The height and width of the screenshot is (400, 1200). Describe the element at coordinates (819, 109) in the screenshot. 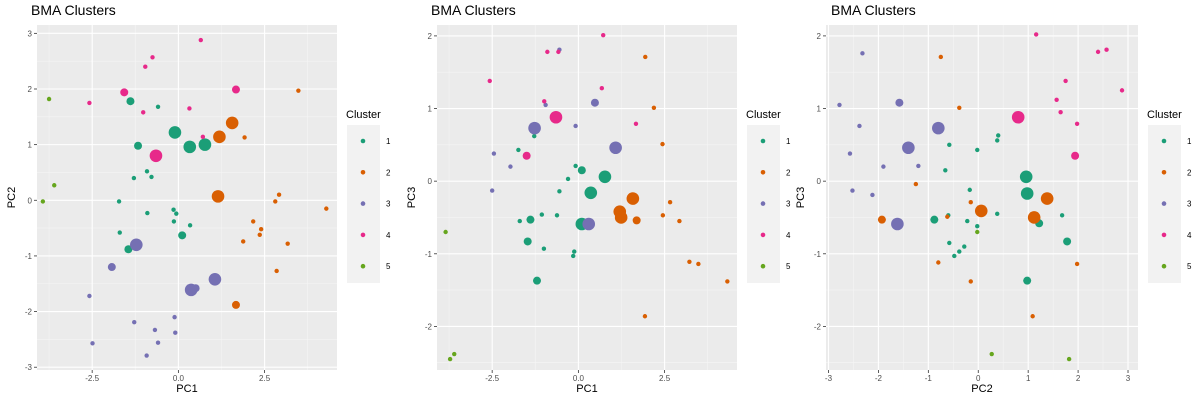

I see `y-tick-label: 1` at that location.